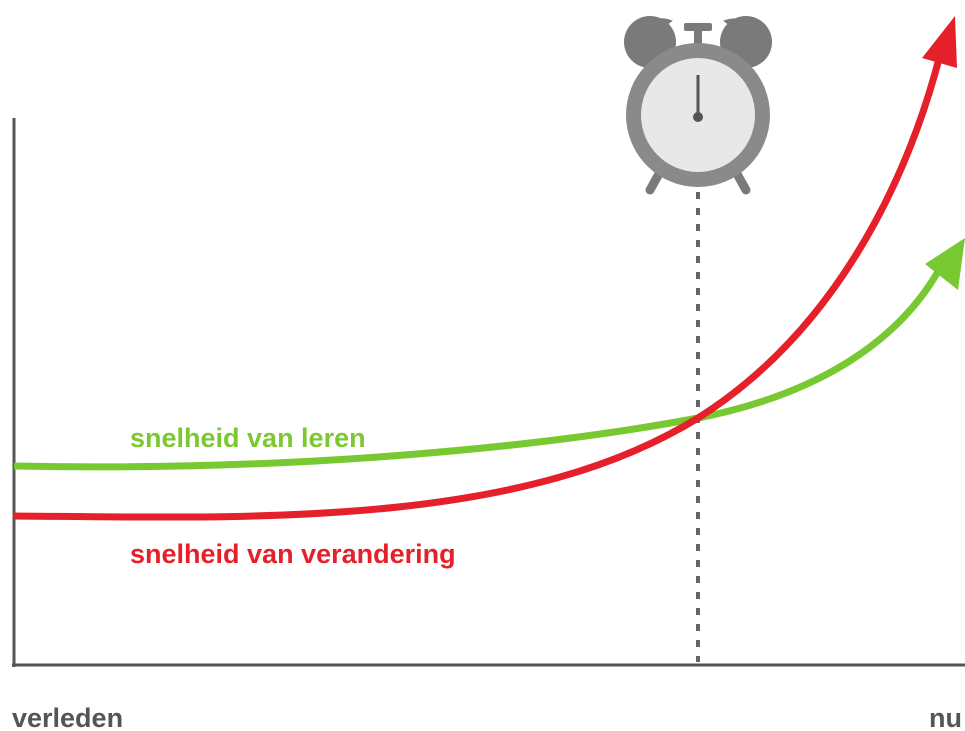  Describe the element at coordinates (939, 42) in the screenshot. I see `change-arrowhead` at that location.